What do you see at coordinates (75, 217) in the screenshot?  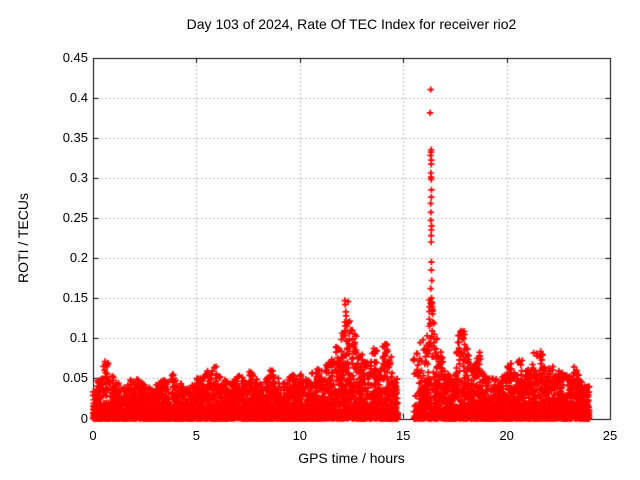 I see `y-tick-label: 0.25` at bounding box center [75, 217].